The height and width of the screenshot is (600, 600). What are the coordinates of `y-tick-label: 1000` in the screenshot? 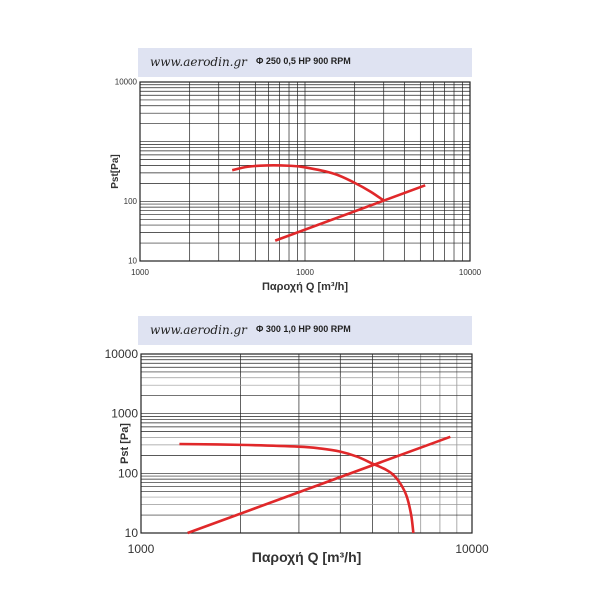 It's located at (124, 414).